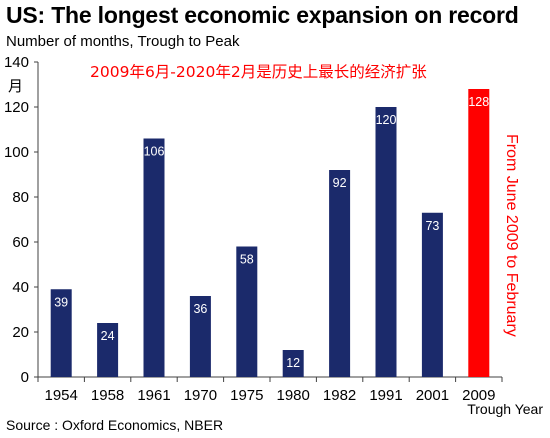 The image size is (550, 438). Describe the element at coordinates (115, 425) in the screenshot. I see `source-note: Source : Oxford Economics, NBER` at that location.